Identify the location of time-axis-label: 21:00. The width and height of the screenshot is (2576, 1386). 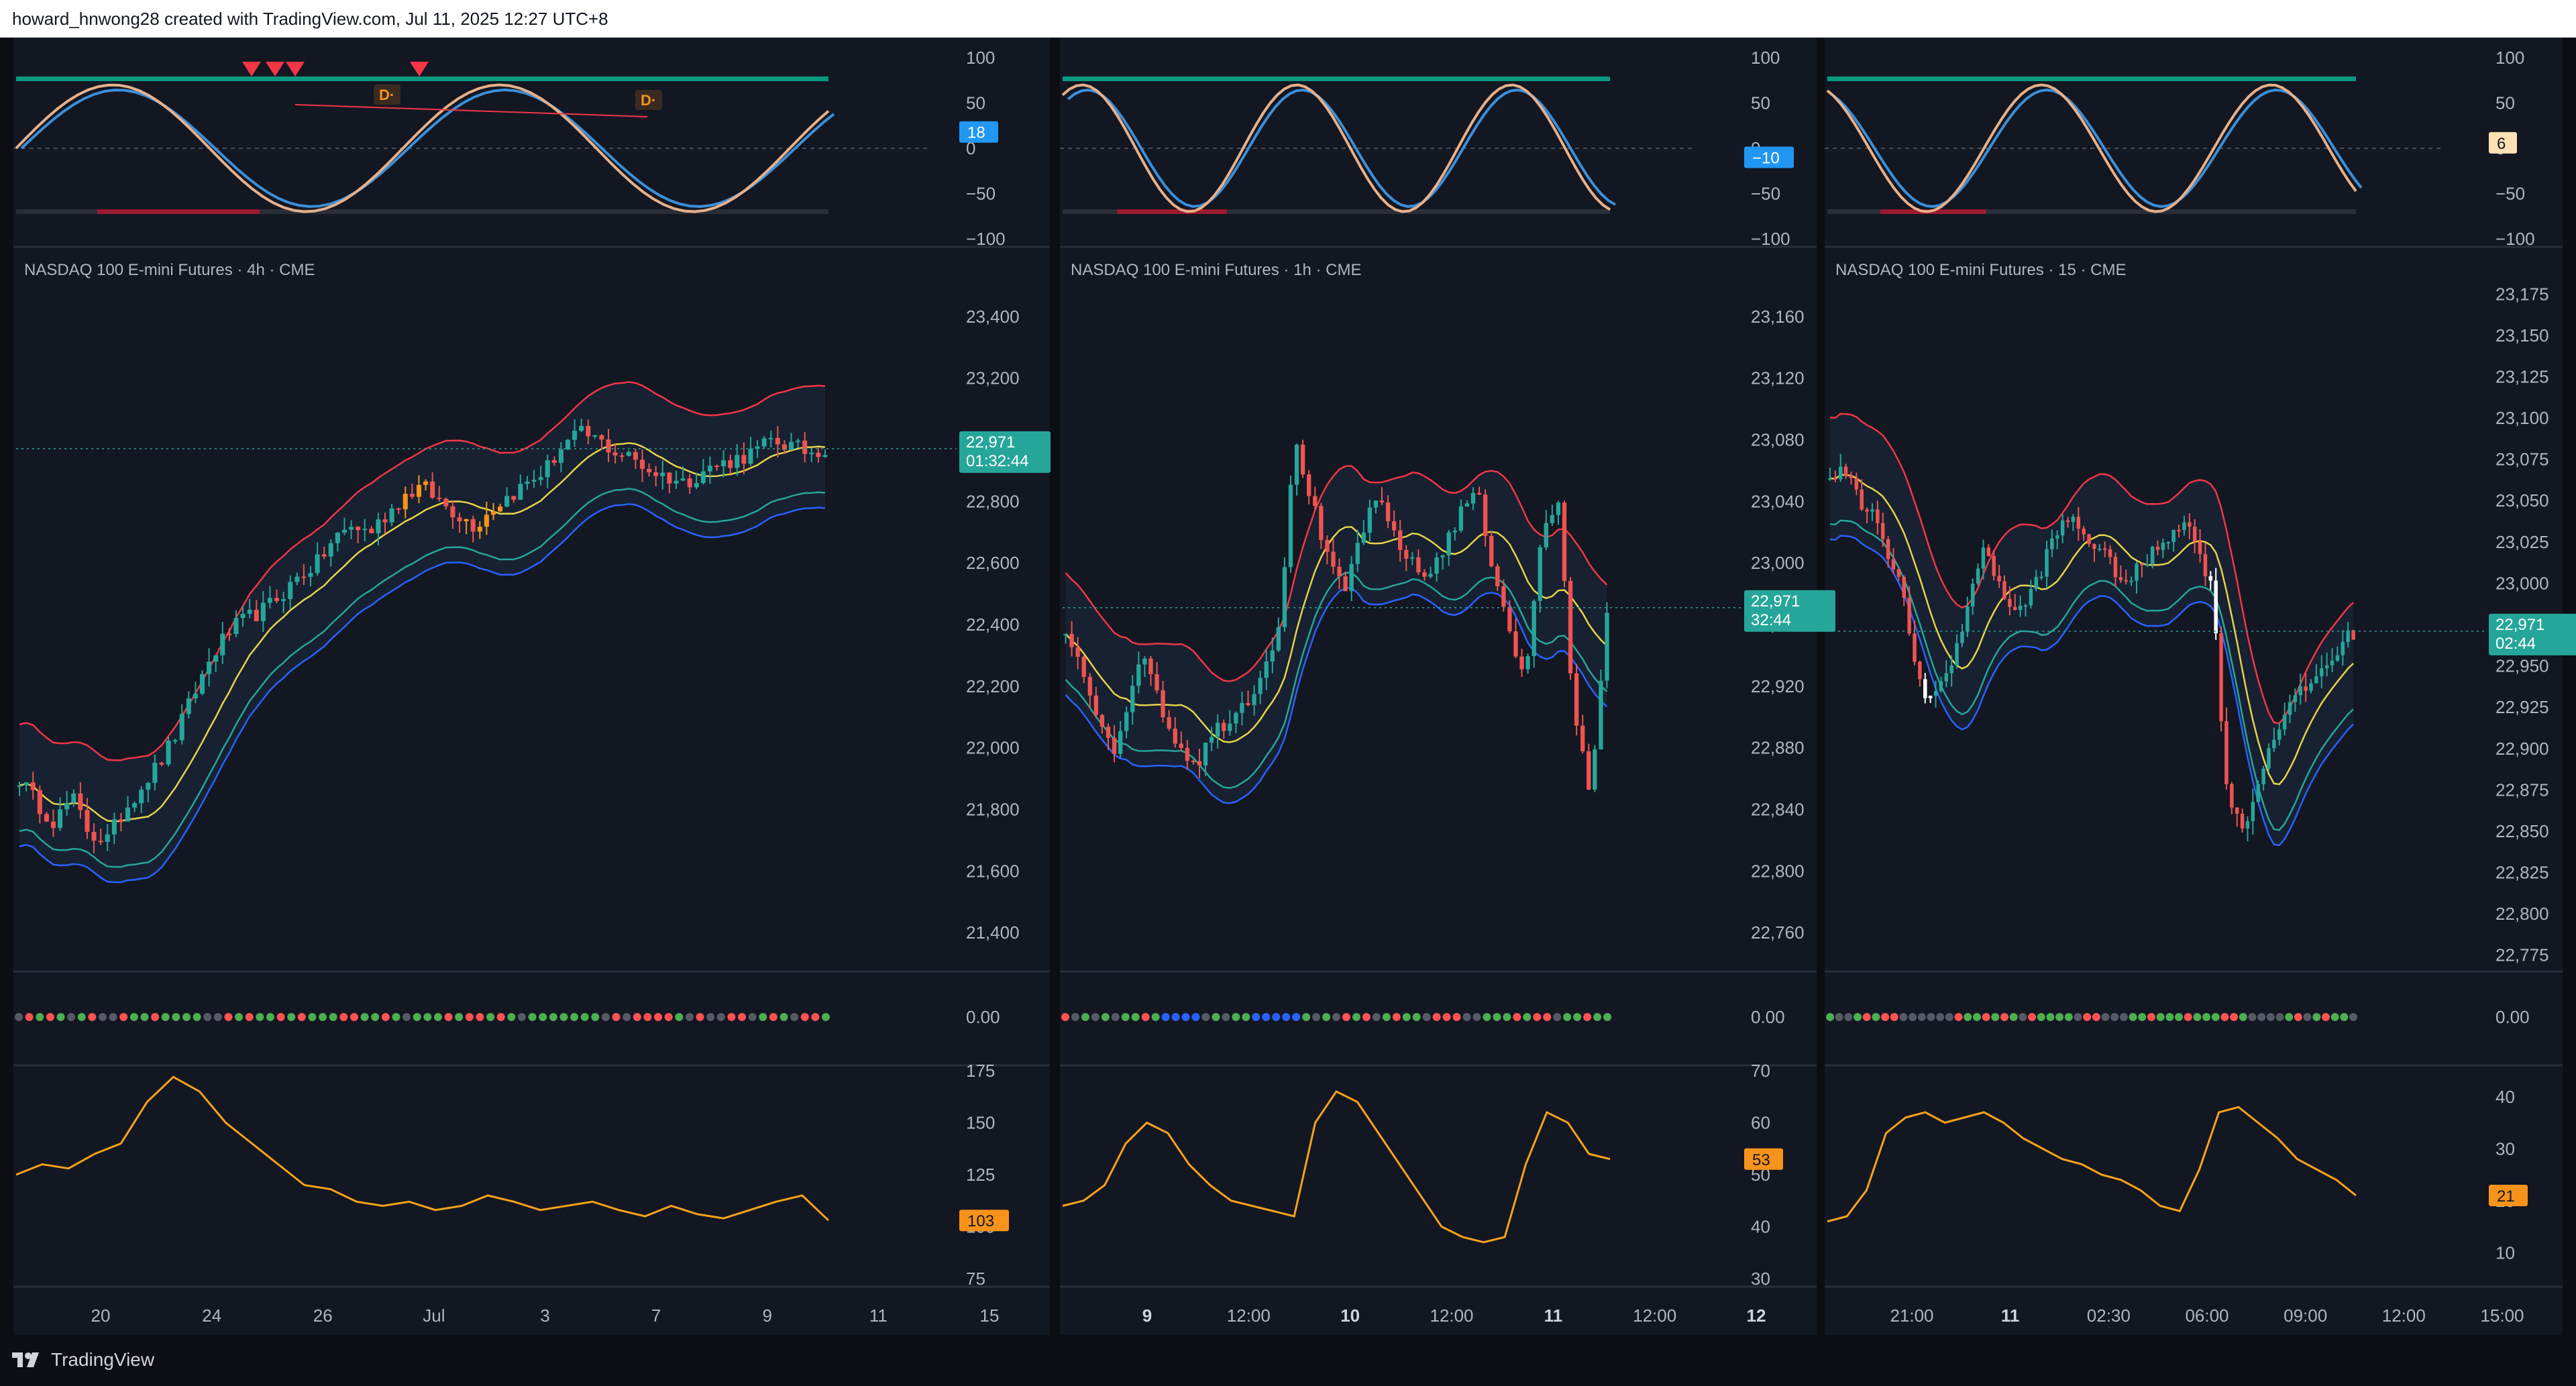
(1911, 1315).